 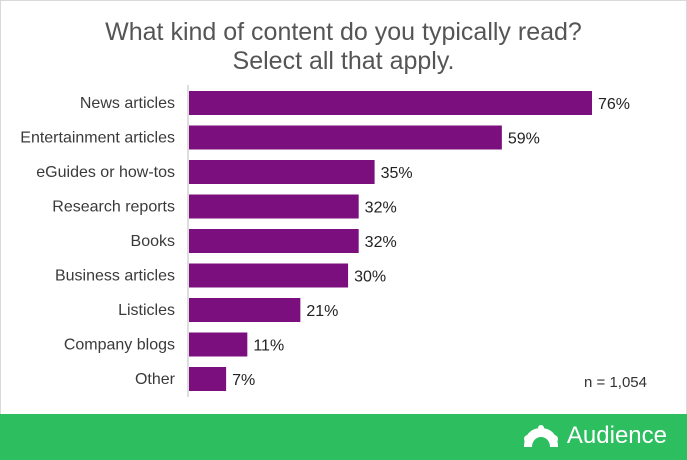 I want to click on sample-size-note: n = 1,054, so click(x=615, y=382).